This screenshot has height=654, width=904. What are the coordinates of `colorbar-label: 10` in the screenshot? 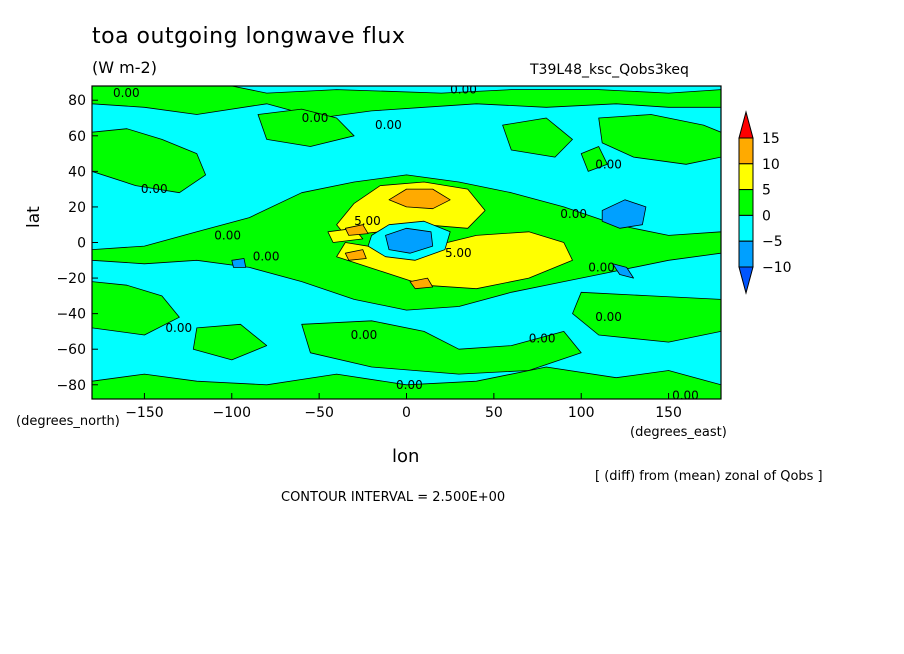 It's located at (771, 165).